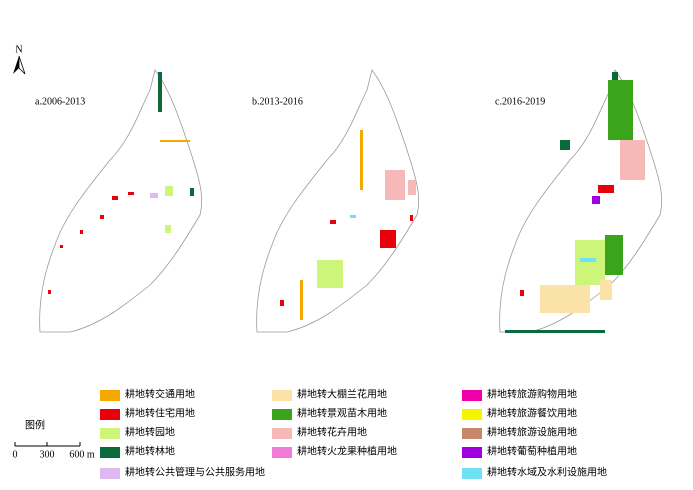 This screenshot has width=693, height=490. I want to click on legend-label: 耕地转葡萄种植用地, so click(532, 450).